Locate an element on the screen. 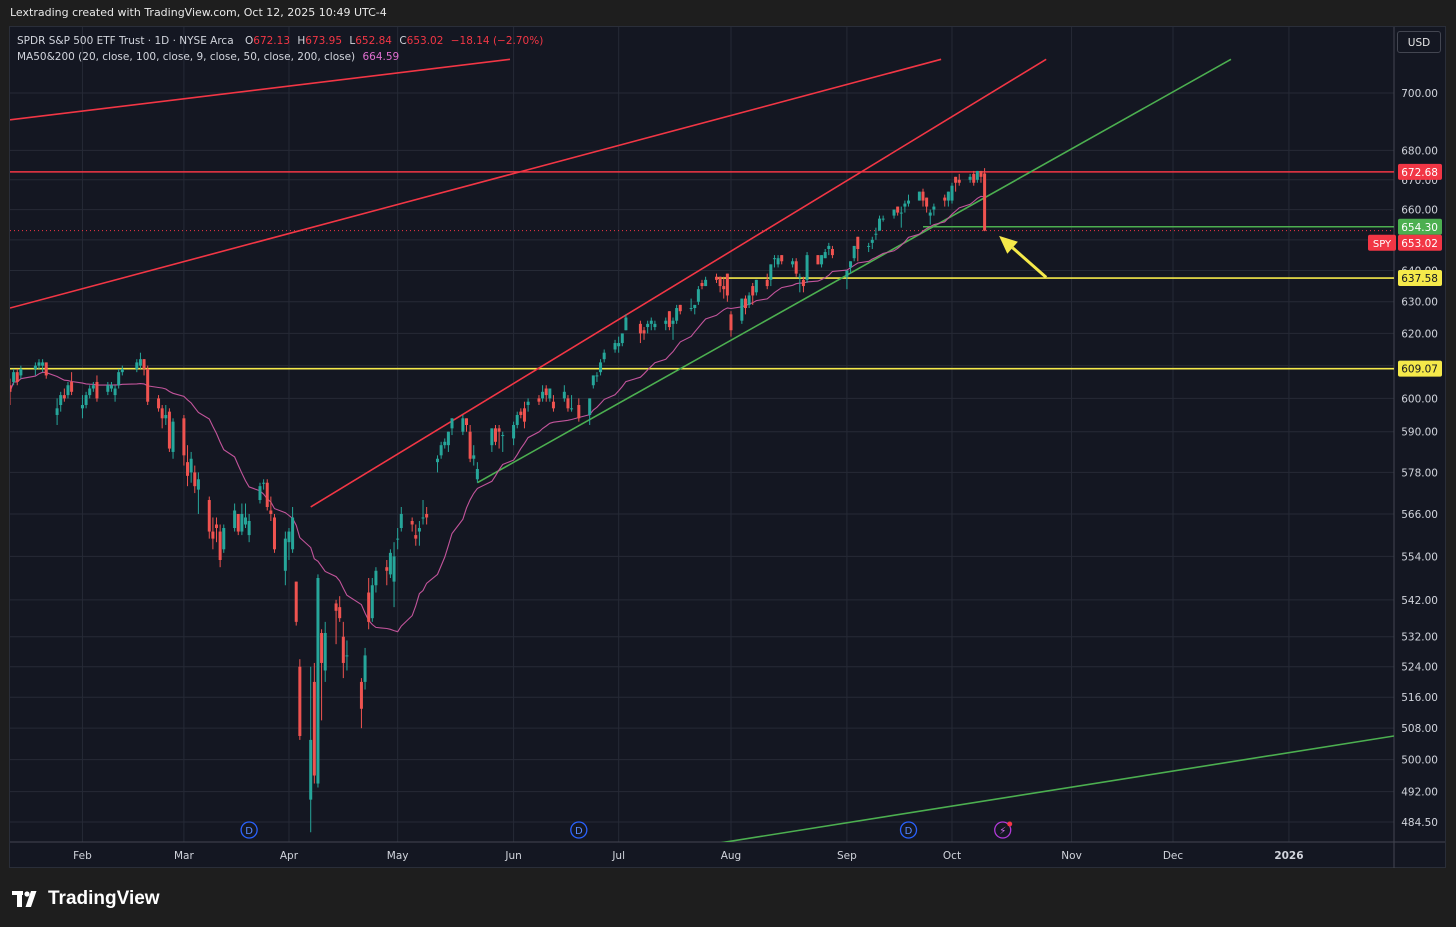 This screenshot has width=1456, height=927. time-tick-label: Jul is located at coordinates (618, 856).